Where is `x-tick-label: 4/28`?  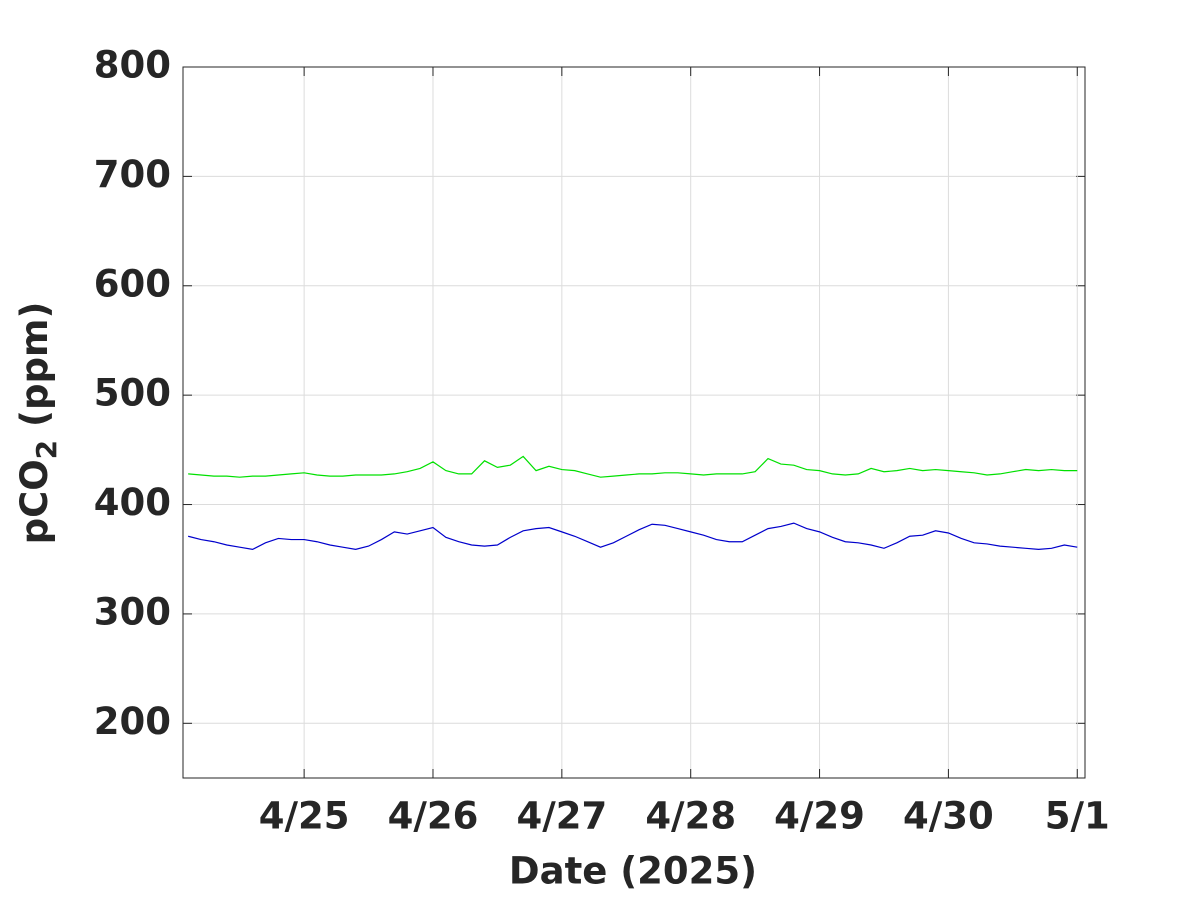 x-tick-label: 4/28 is located at coordinates (690, 816).